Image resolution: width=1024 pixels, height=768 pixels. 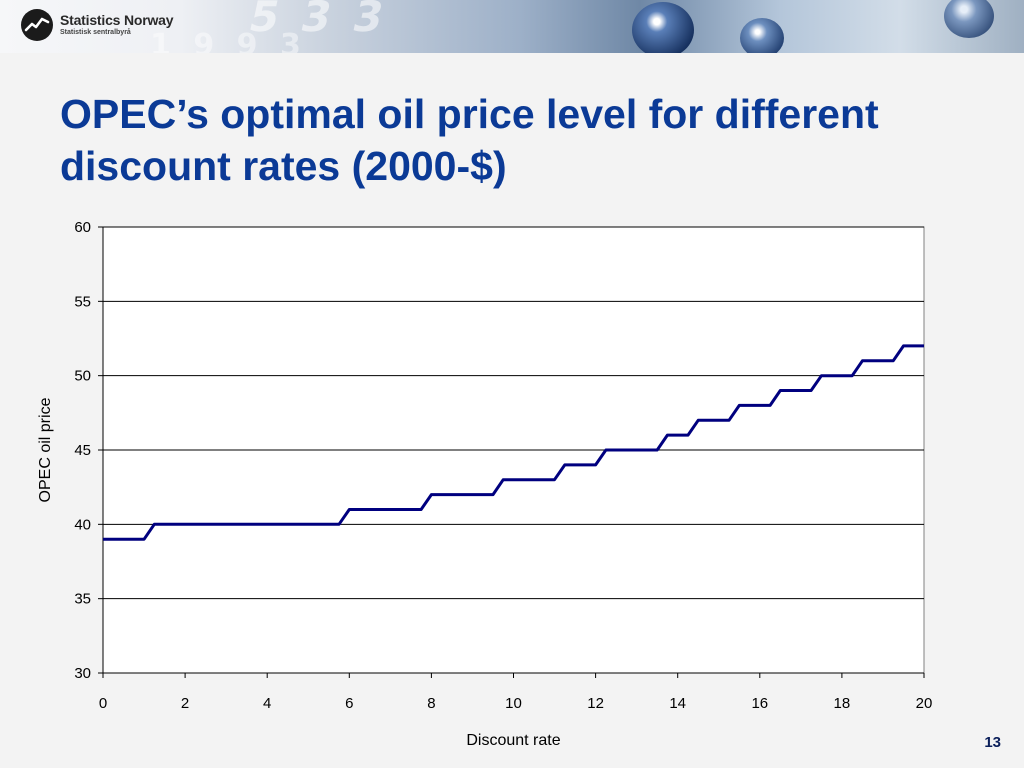 I want to click on page-number: 13, so click(x=992, y=742).